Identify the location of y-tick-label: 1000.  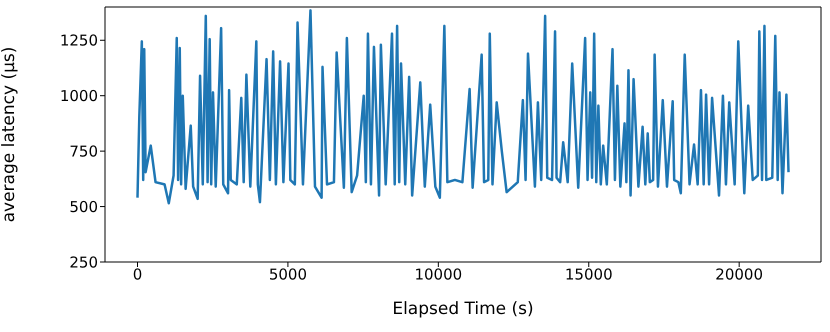
(79, 96).